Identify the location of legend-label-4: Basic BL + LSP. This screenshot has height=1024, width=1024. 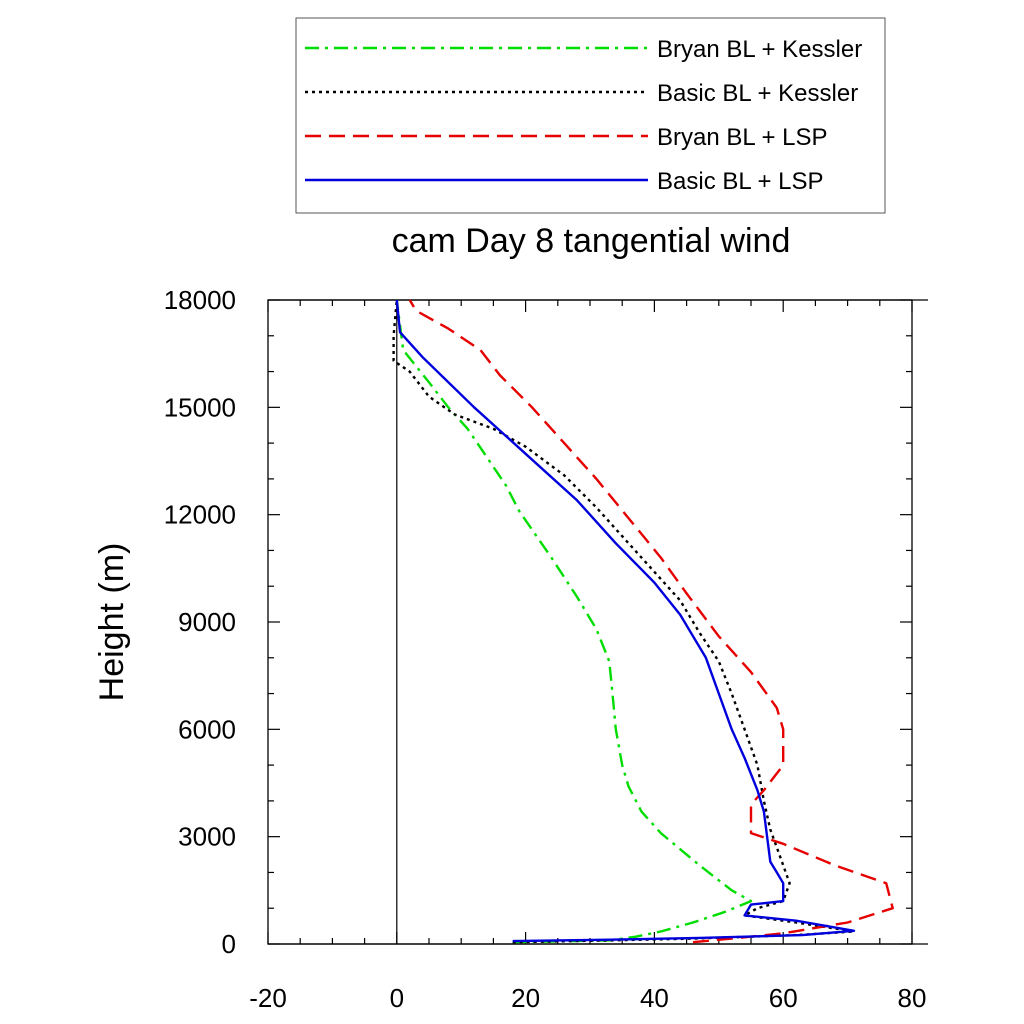
(740, 181).